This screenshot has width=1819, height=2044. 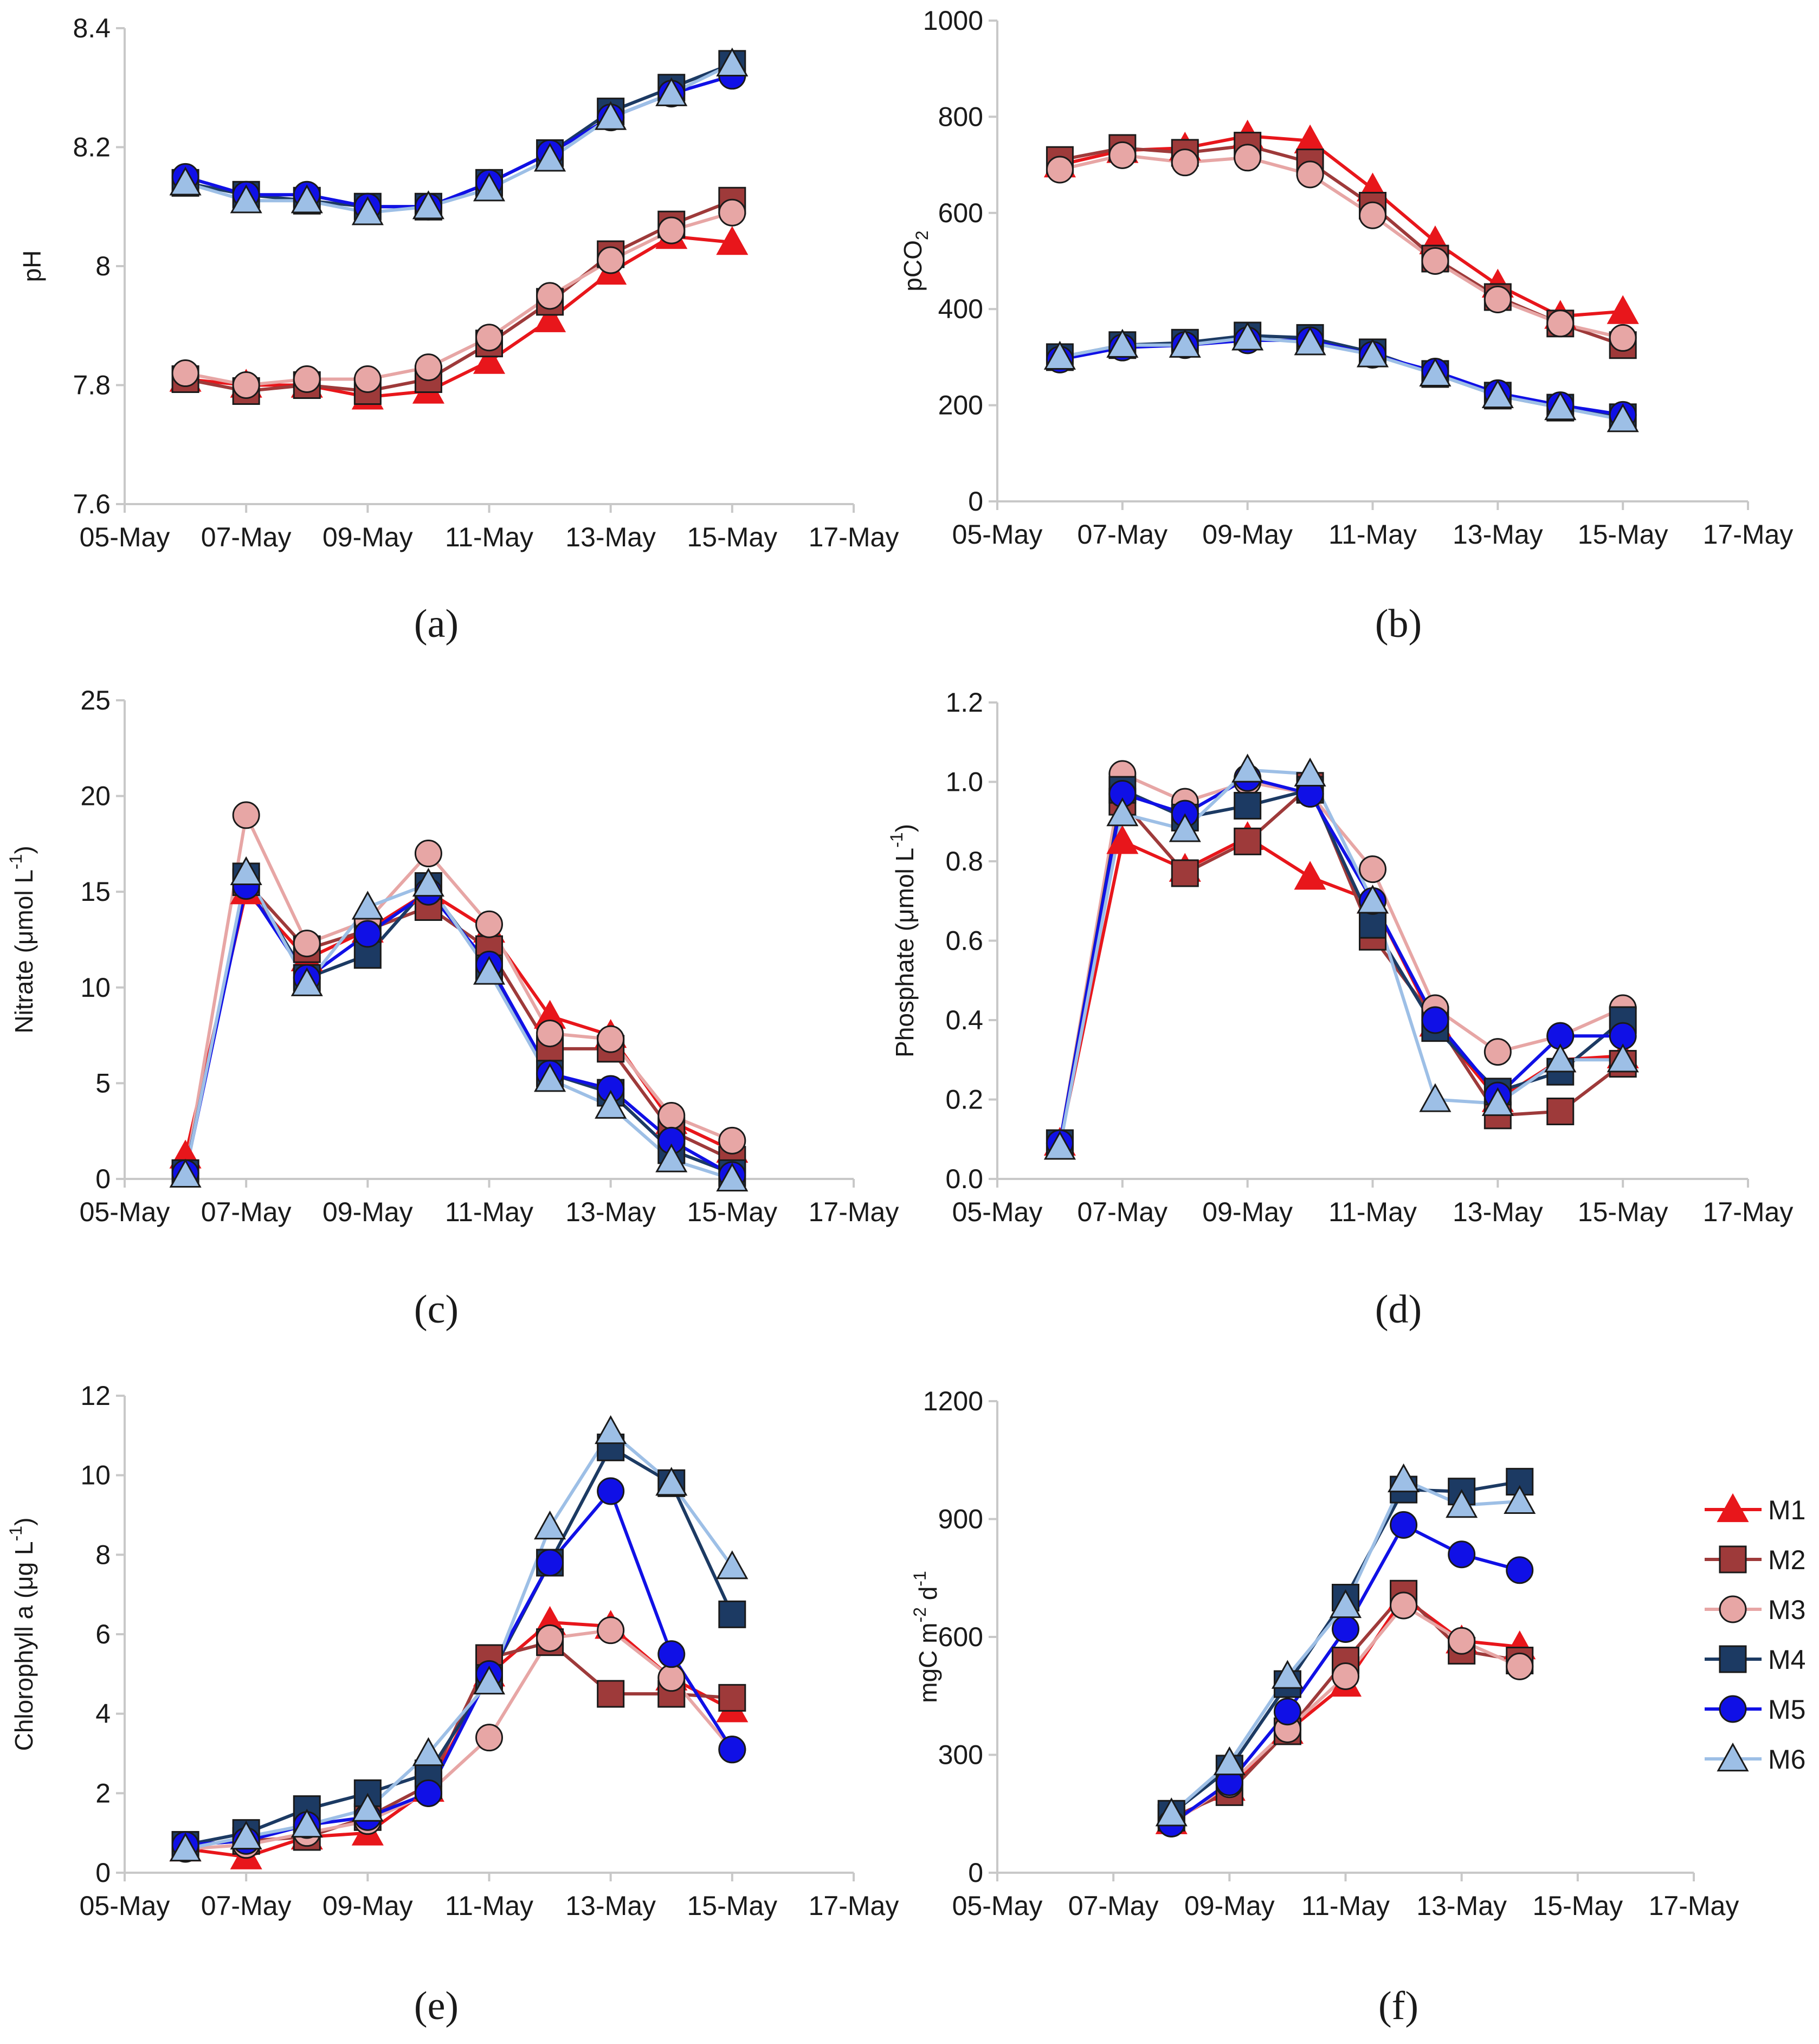 I want to click on y-tick-label: 0.8, so click(x=964, y=861).